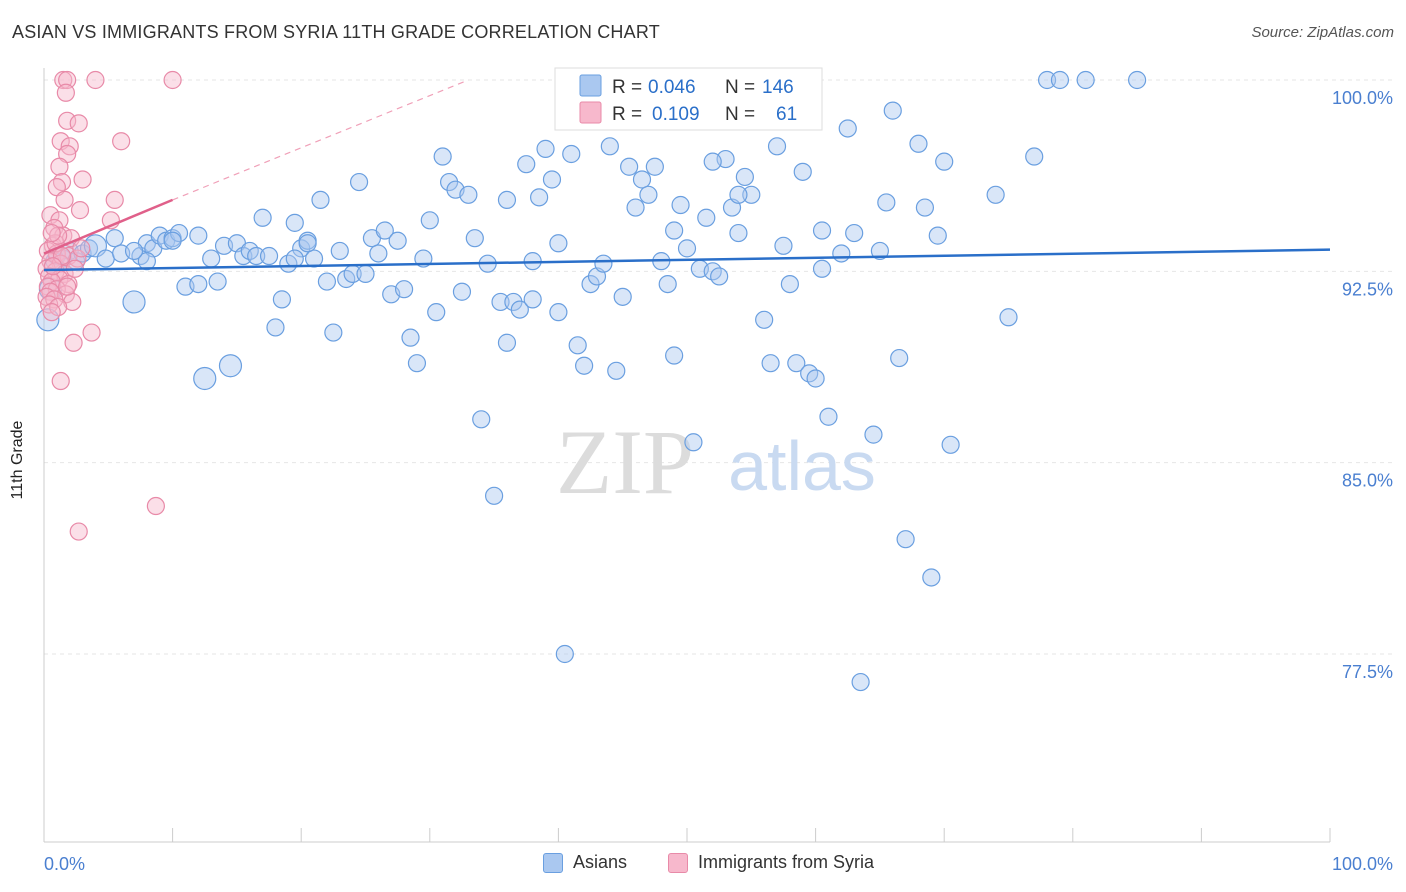 The height and width of the screenshot is (892, 1406). I want to click on series-legend: Asians Immigrants from Syria, so click(703, 864).